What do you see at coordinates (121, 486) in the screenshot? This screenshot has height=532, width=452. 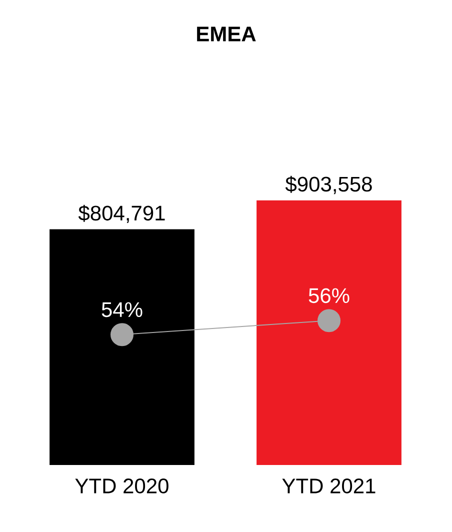 I see `x-tick-label: YTD 2020` at bounding box center [121, 486].